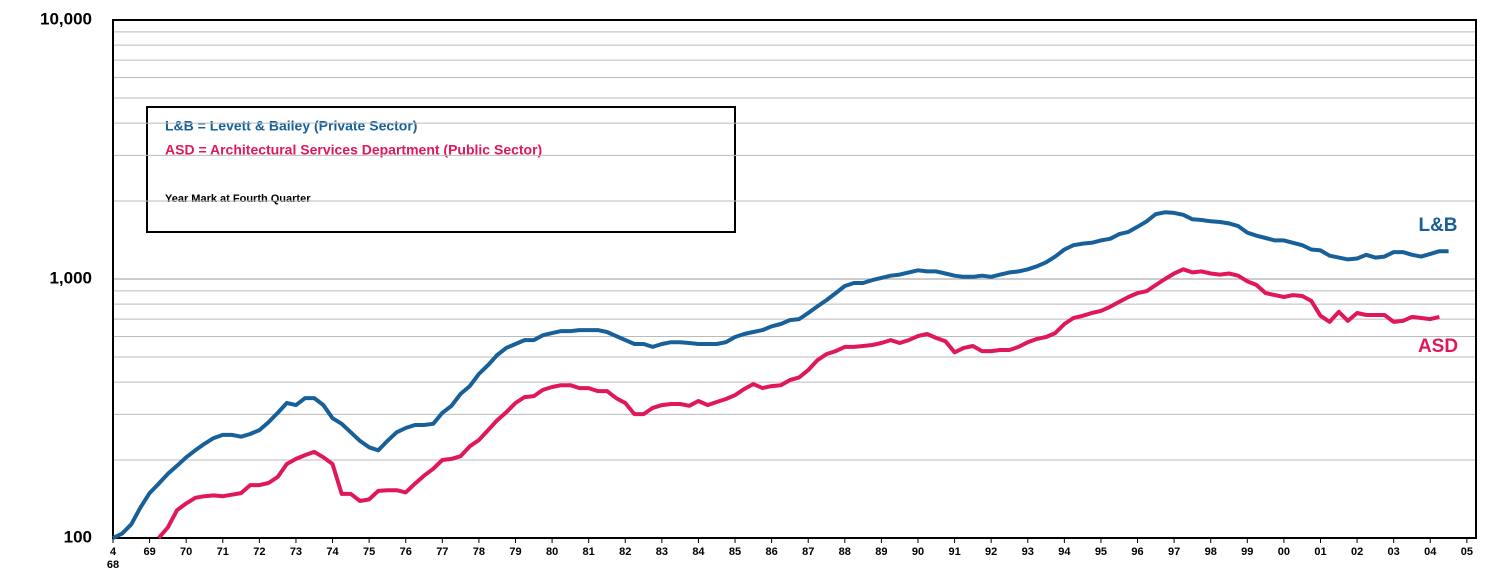  Describe the element at coordinates (441, 169) in the screenshot. I see `legend-box` at that location.